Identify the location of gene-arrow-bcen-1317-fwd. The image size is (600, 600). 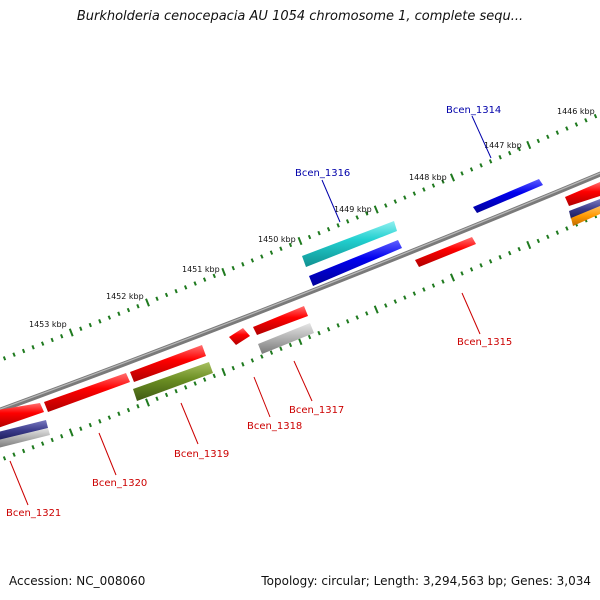
(280, 320).